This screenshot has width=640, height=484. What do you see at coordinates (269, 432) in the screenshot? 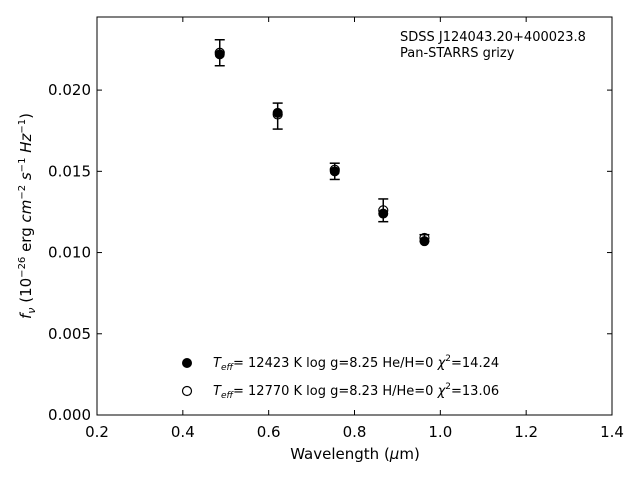
I see `x-tick-label: 0.6` at bounding box center [269, 432].